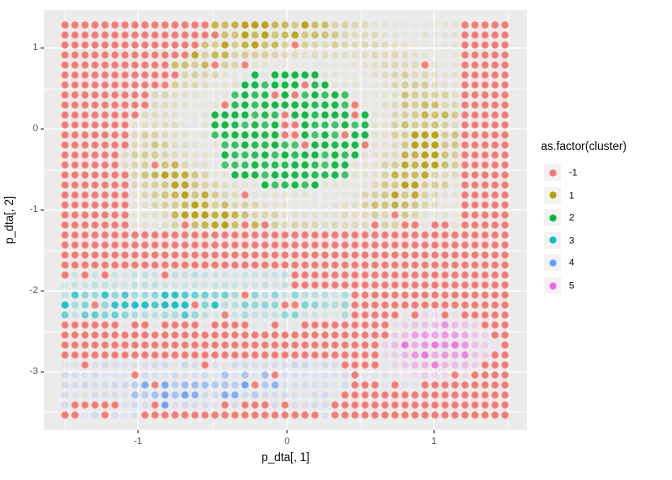 This screenshot has height=480, width=672. Describe the element at coordinates (33, 371) in the screenshot. I see `y-tick-label: -3` at that location.